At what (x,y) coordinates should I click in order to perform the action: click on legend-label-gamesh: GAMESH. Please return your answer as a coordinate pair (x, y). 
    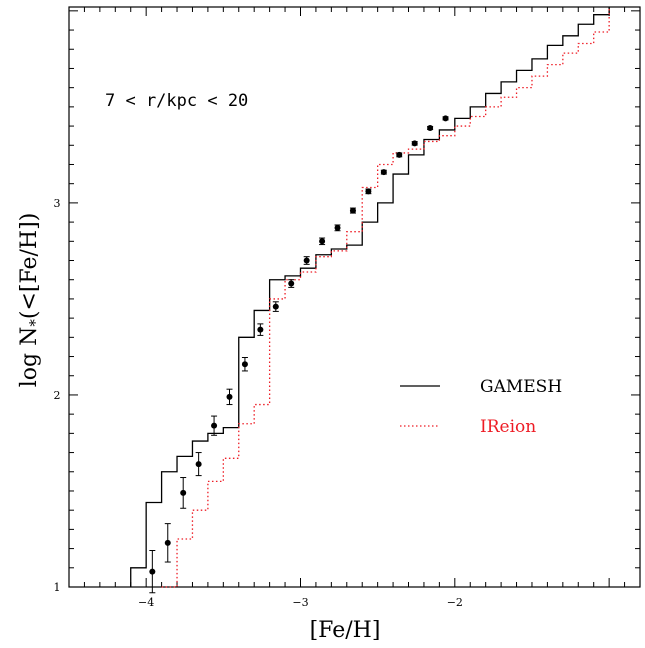
    Looking at the image, I should click on (521, 387).